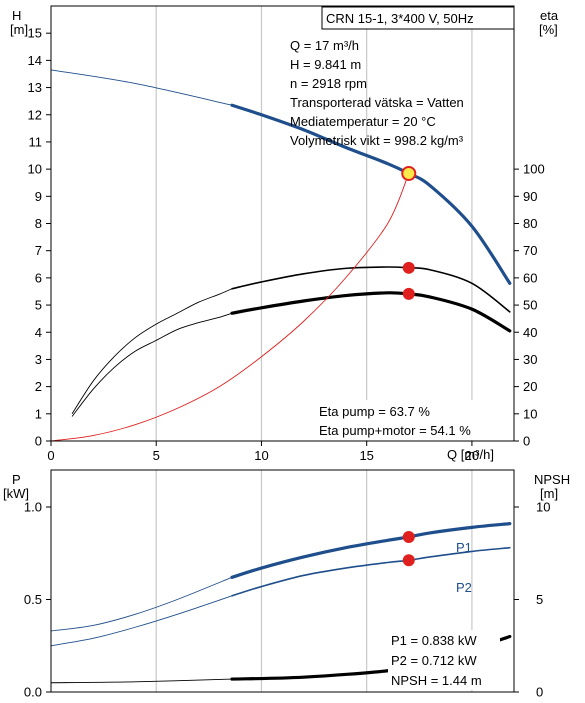  What do you see at coordinates (141, 681) in the screenshot?
I see `npsh-curve-thin` at bounding box center [141, 681].